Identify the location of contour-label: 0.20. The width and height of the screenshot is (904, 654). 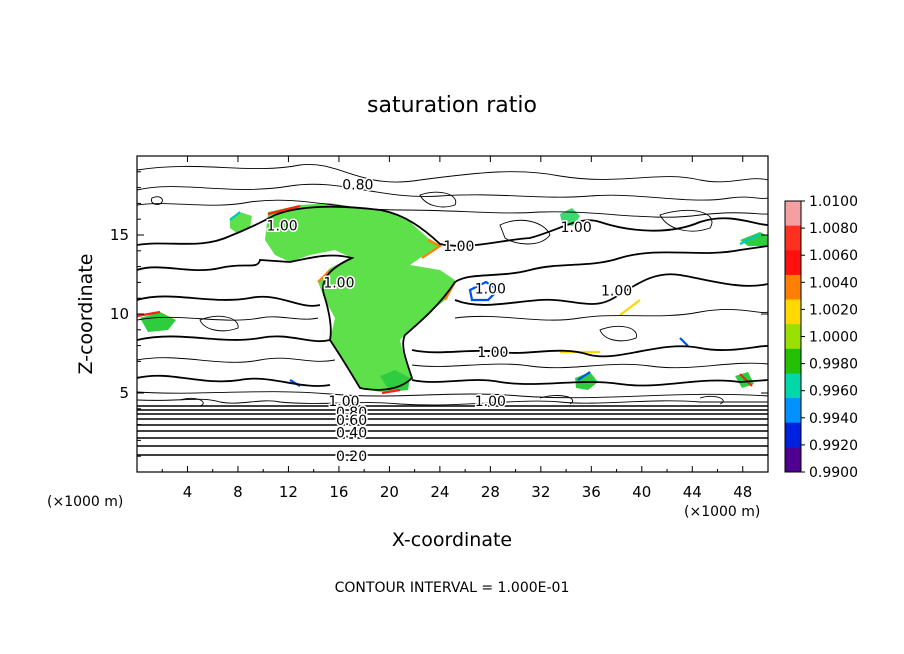
(351, 457).